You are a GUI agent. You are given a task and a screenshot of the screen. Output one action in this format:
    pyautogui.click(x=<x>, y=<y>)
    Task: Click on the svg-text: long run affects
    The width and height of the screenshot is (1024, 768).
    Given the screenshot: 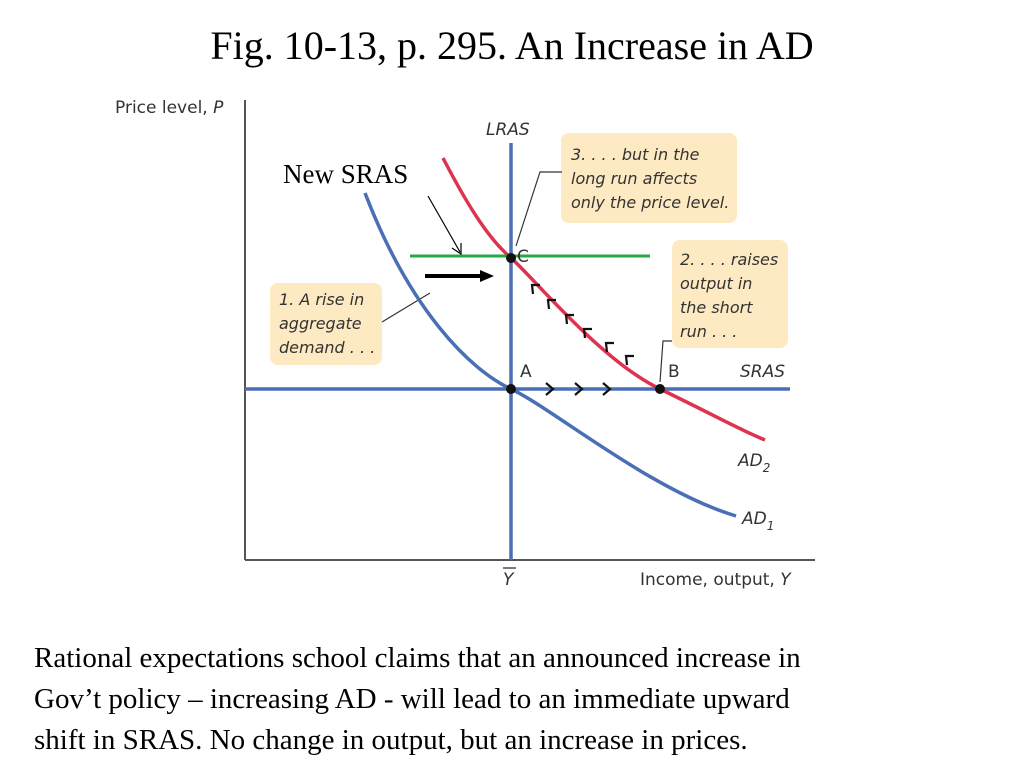 What is the action you would take?
    pyautogui.click(x=634, y=178)
    